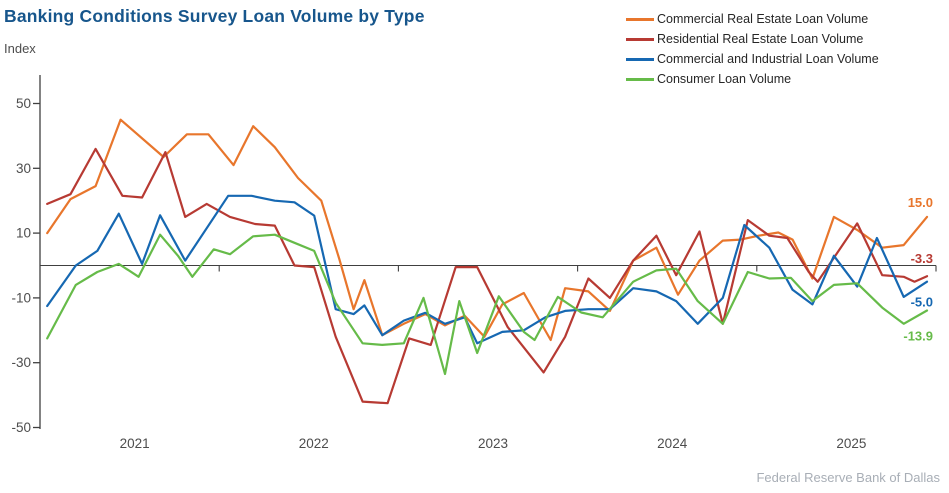 This screenshot has width=949, height=493. I want to click on x-year-label: 2025, so click(851, 443).